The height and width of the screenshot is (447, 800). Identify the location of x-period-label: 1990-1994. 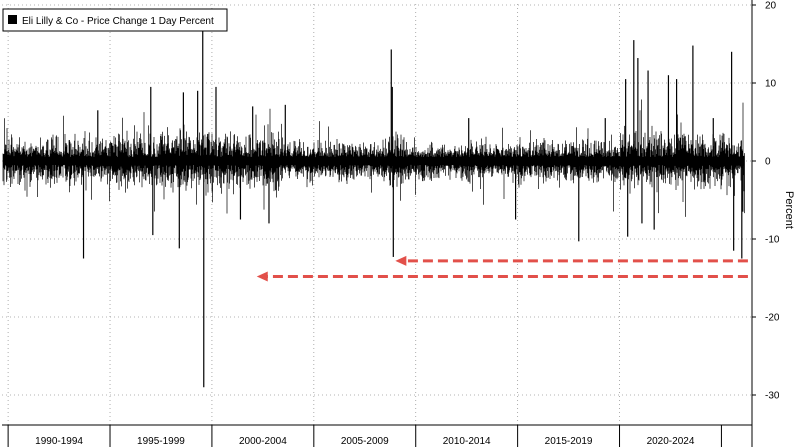
(59, 441).